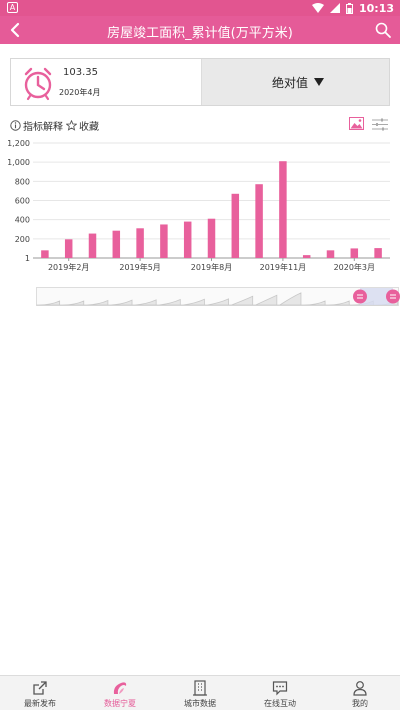 The image size is (400, 710). I want to click on favorite-button: 收藏, so click(82, 125).